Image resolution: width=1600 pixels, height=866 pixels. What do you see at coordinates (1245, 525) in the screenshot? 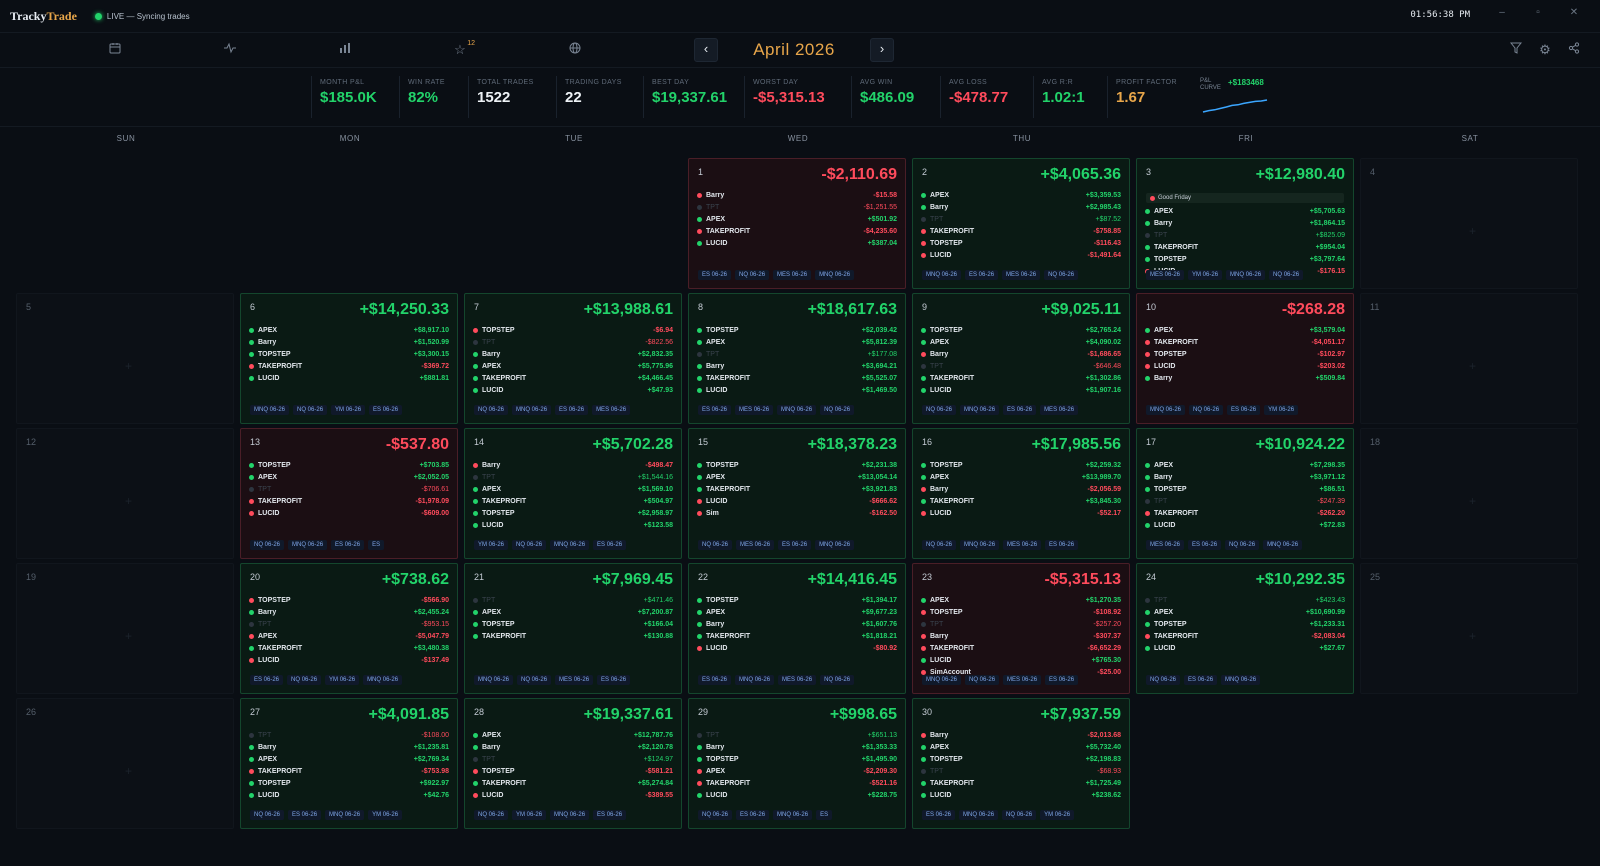
I see `account-row: LUCID +$72.83` at bounding box center [1245, 525].